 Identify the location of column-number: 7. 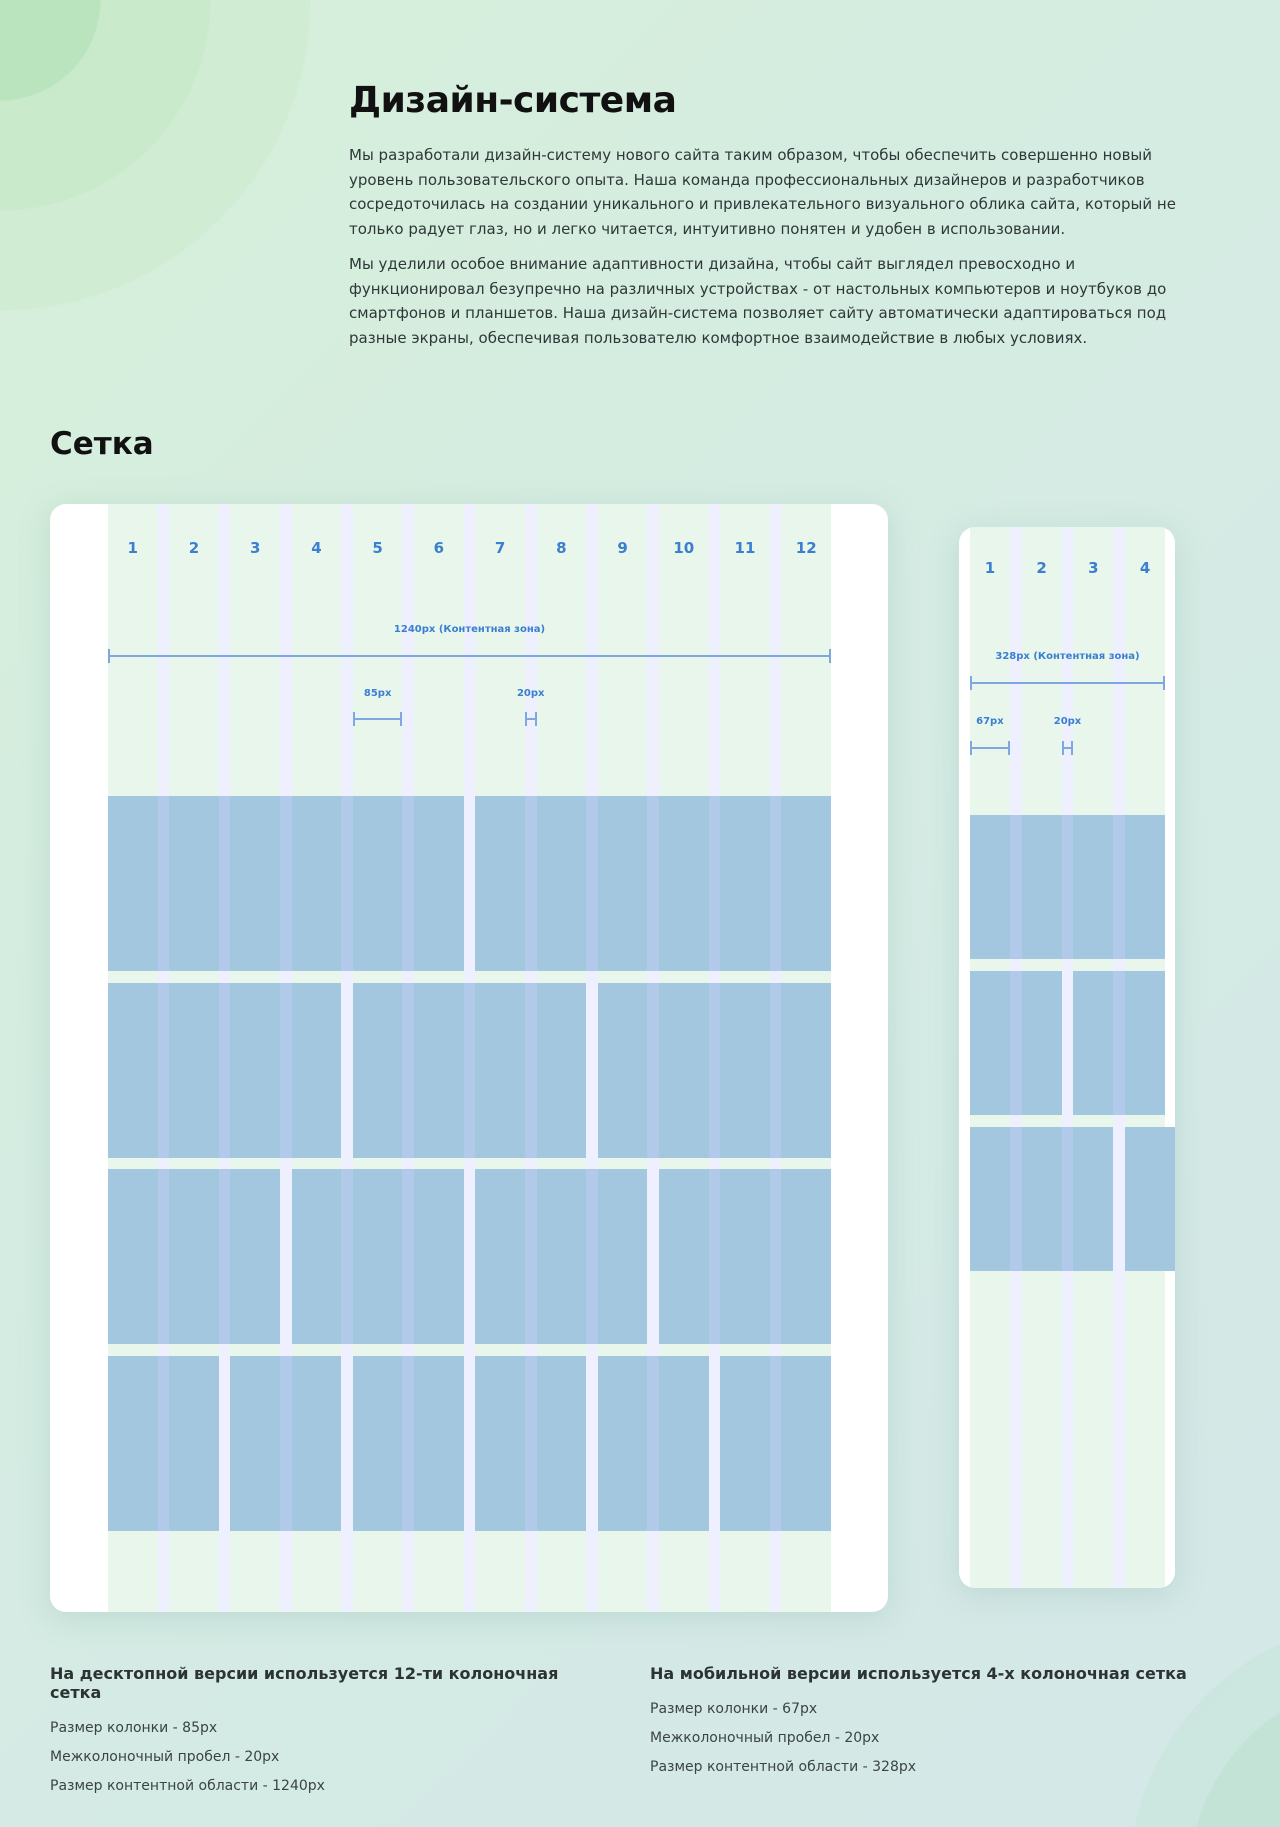
(500, 548).